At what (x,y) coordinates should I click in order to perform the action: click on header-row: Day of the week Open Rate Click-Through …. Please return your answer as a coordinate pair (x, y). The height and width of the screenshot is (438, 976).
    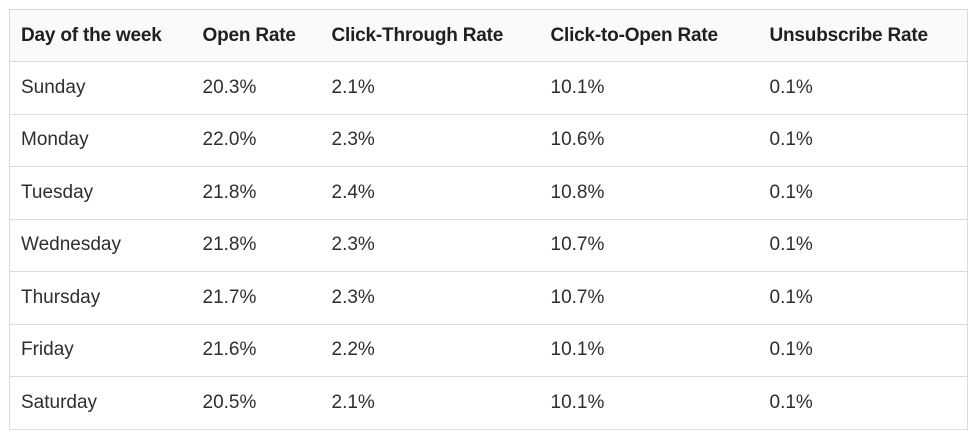
    Looking at the image, I should click on (488, 35).